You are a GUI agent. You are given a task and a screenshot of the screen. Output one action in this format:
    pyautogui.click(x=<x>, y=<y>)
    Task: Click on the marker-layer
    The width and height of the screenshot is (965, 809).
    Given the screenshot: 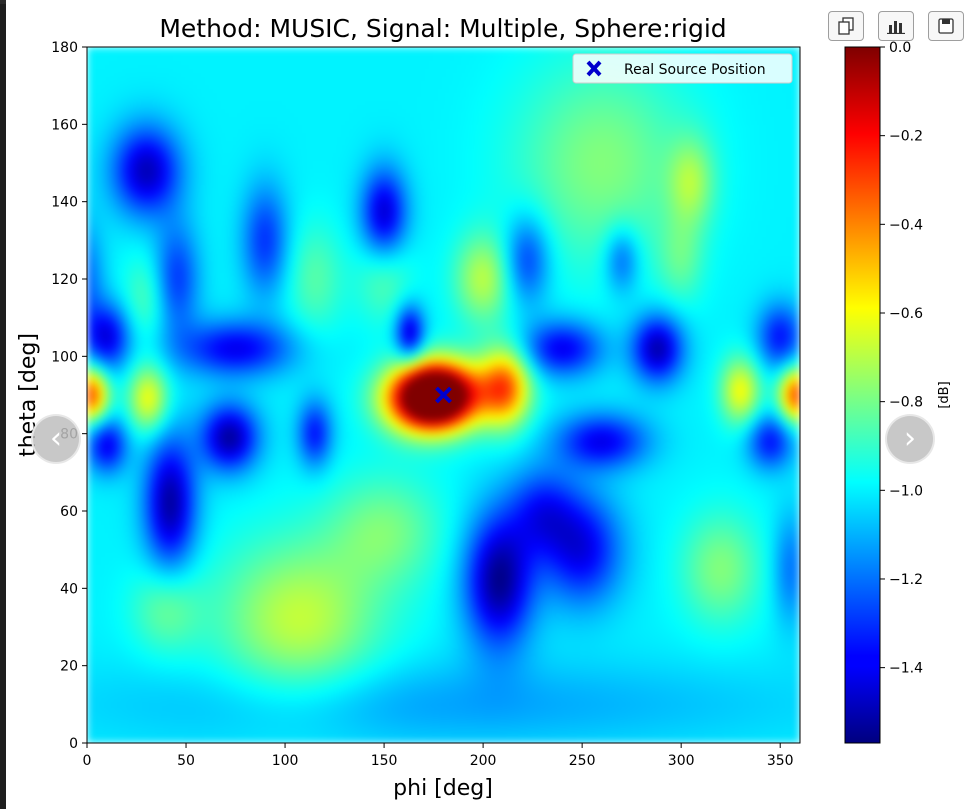 What is the action you would take?
    pyautogui.click(x=443, y=395)
    